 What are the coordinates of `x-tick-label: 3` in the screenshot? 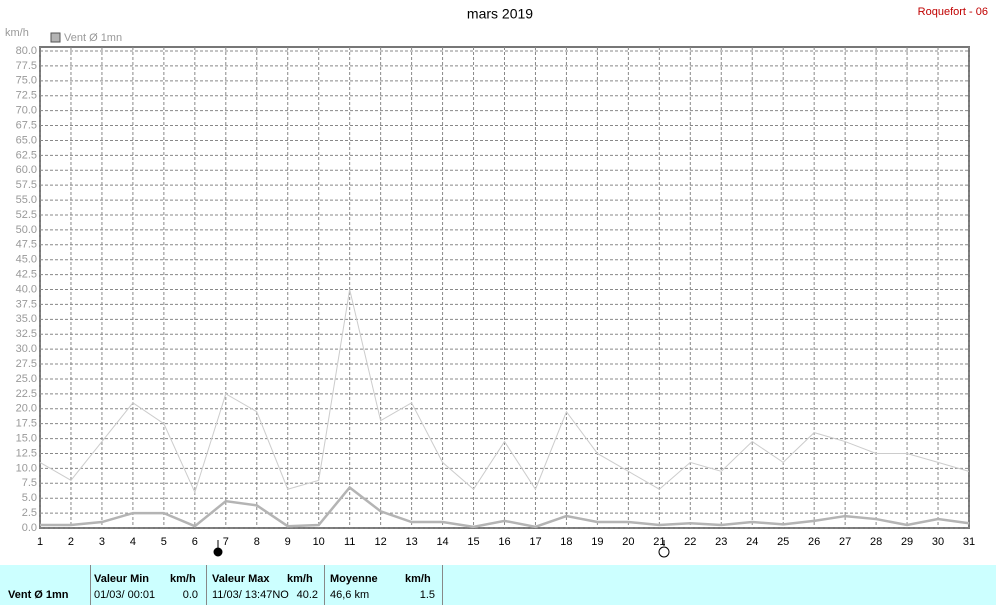 It's located at (102, 542).